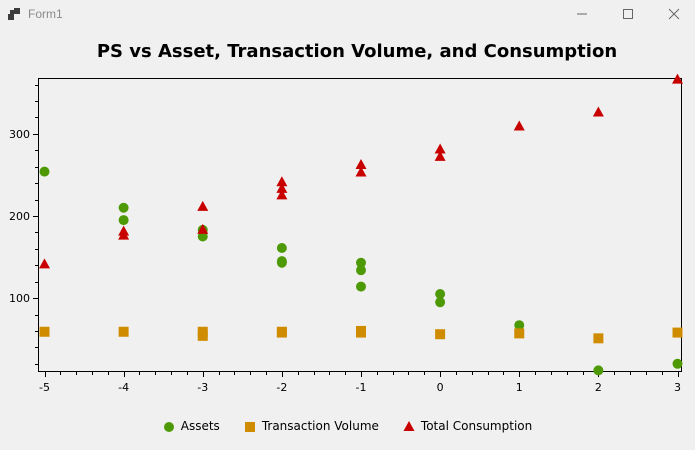 The width and height of the screenshot is (695, 450). I want to click on x-tick-label: -5, so click(44, 387).